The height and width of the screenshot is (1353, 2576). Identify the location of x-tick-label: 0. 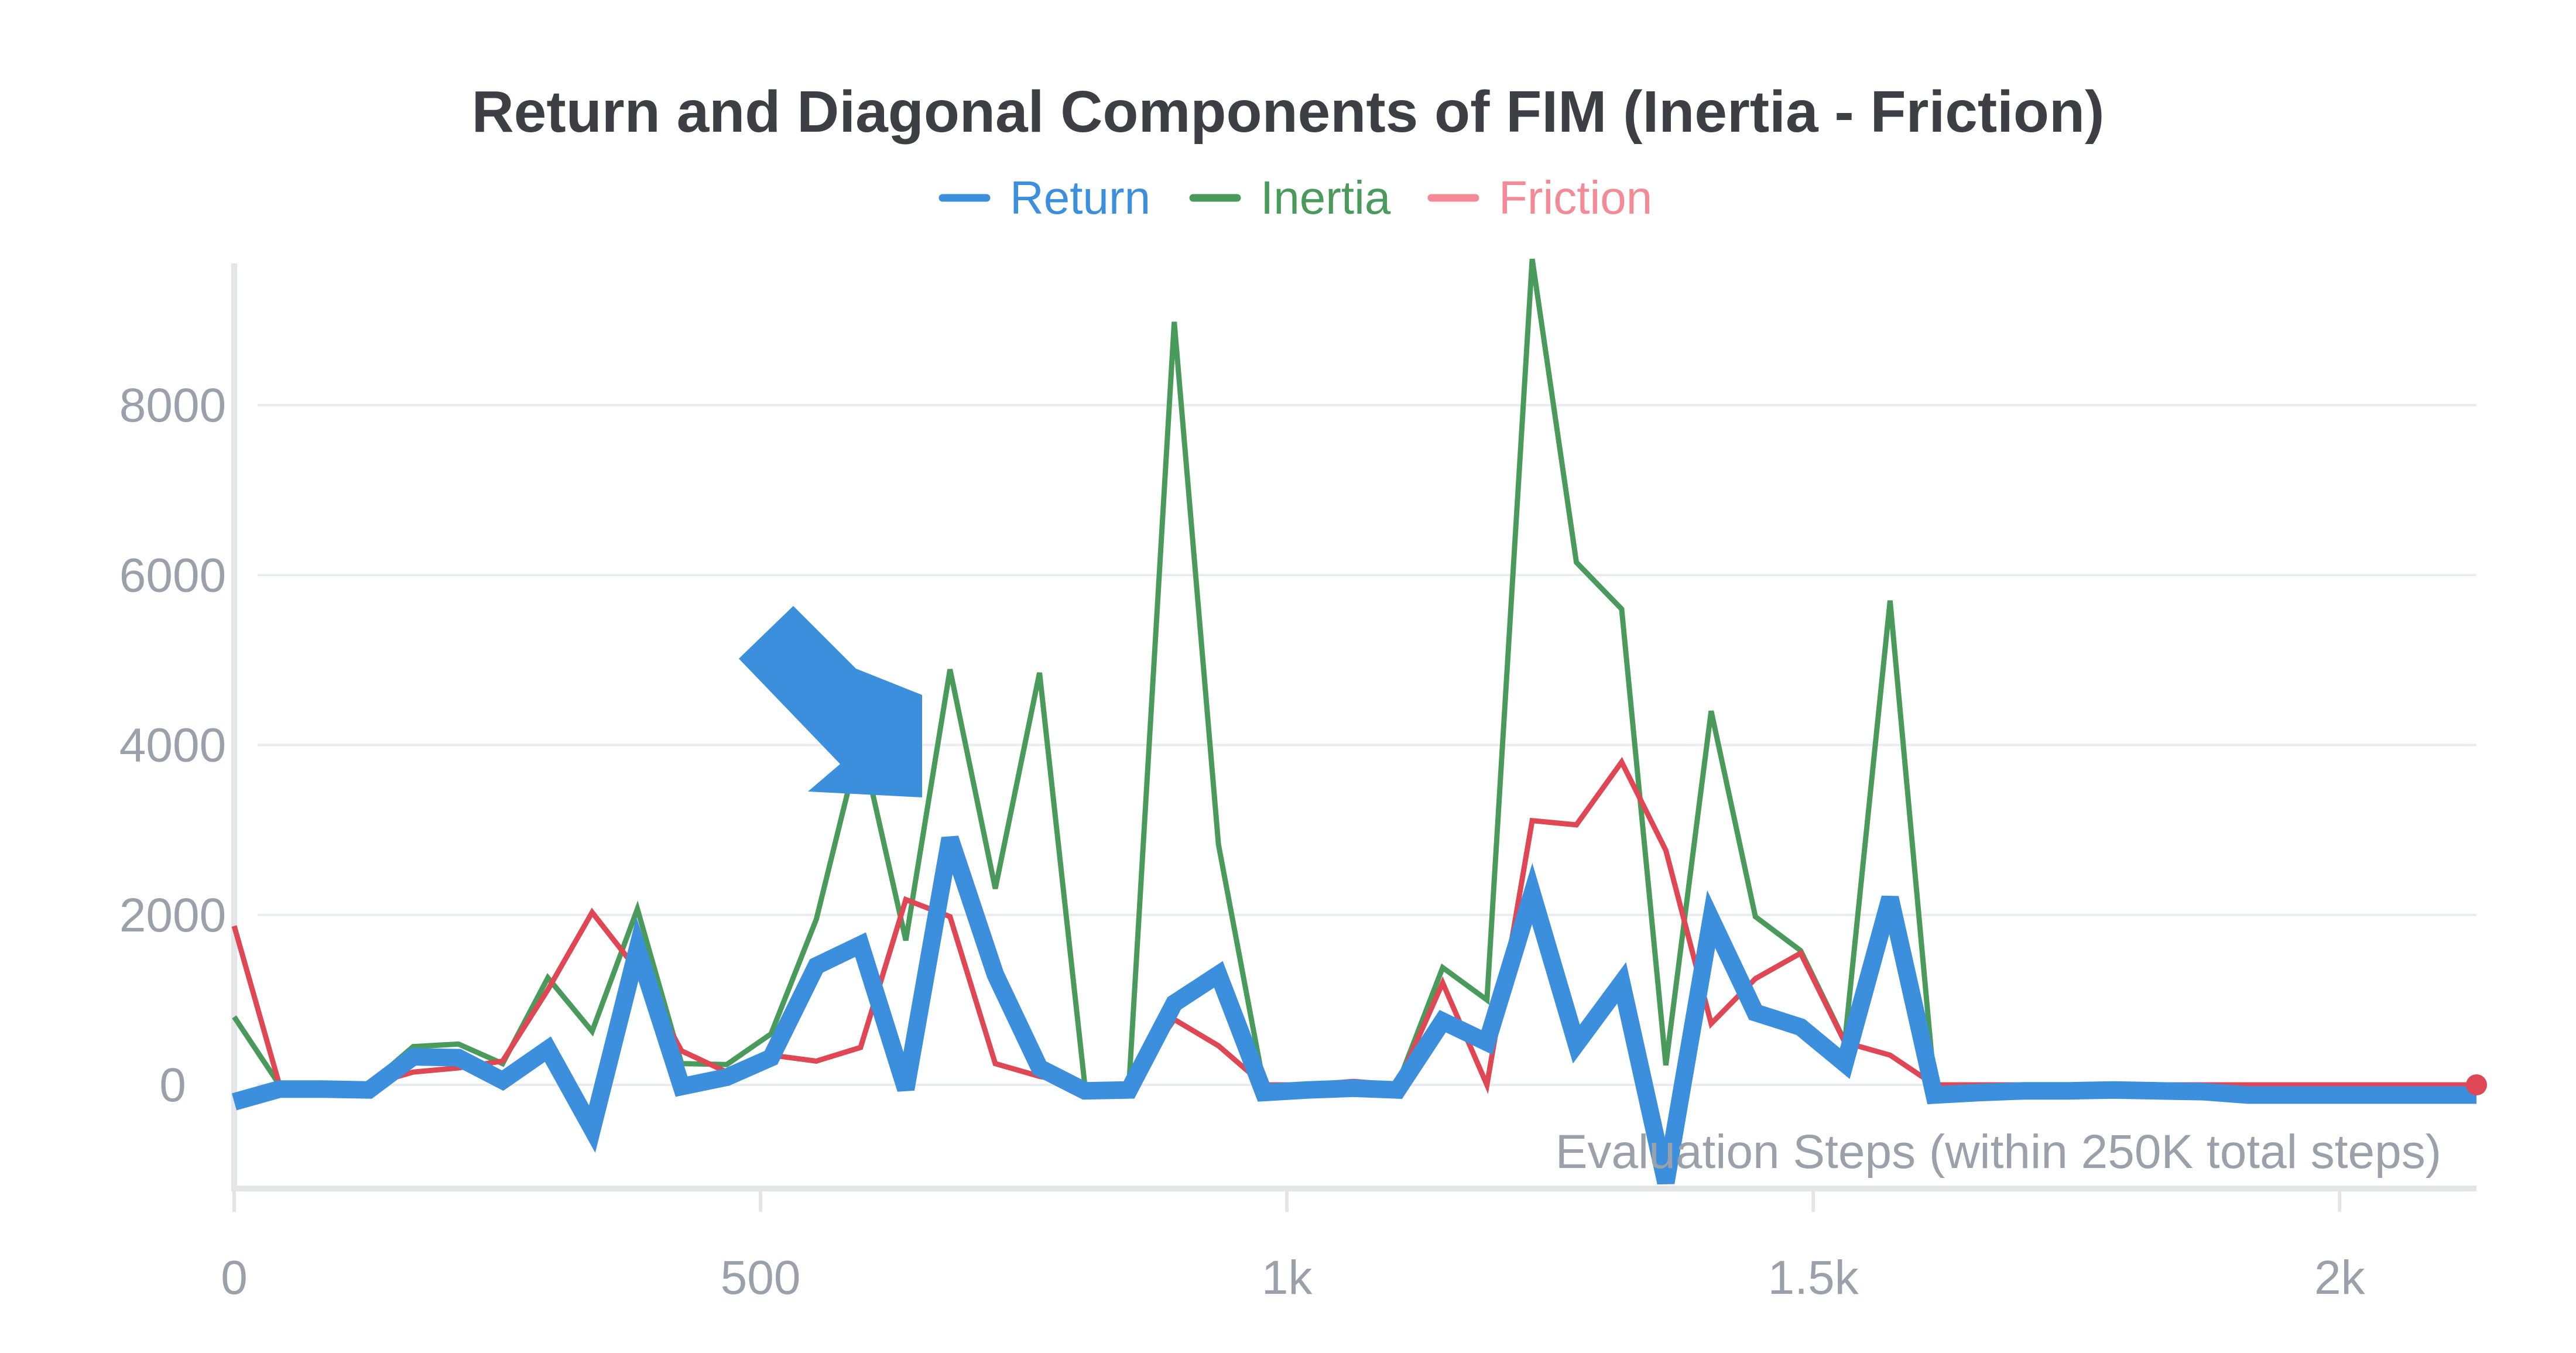
(234, 1277).